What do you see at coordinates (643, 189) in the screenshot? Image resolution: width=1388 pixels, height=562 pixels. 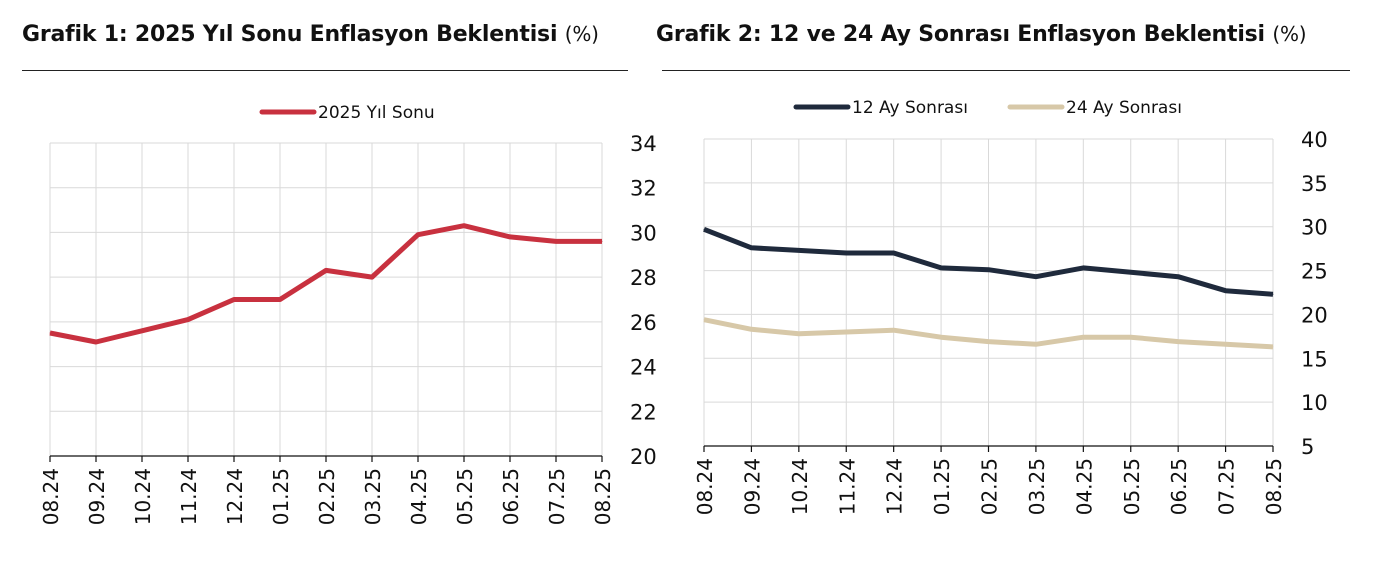 I see `y-tick-label: 32` at bounding box center [643, 189].